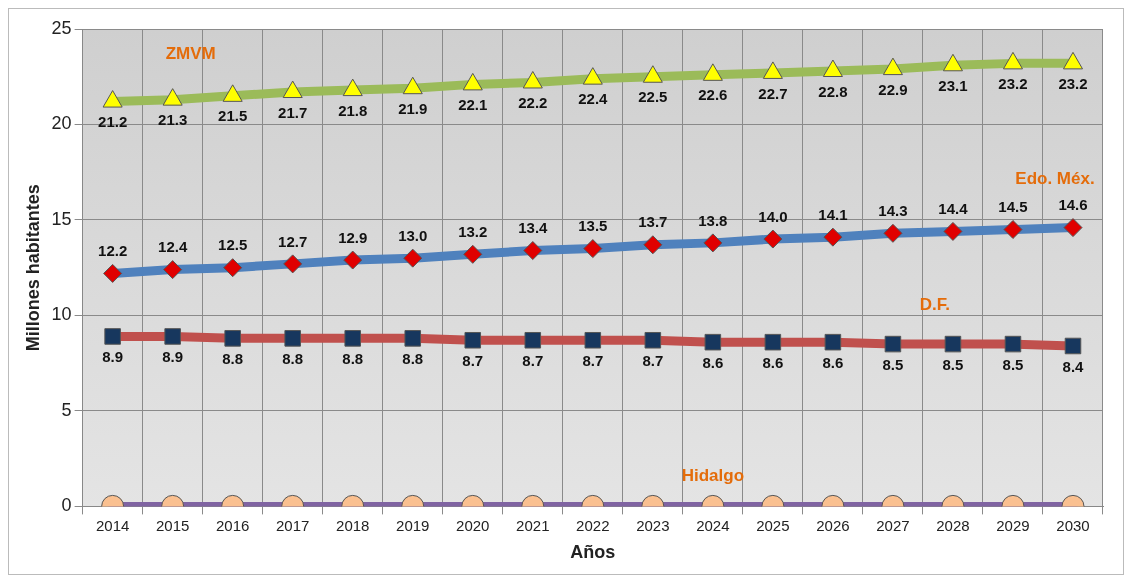  I want to click on x-tick-label: 2026, so click(833, 525).